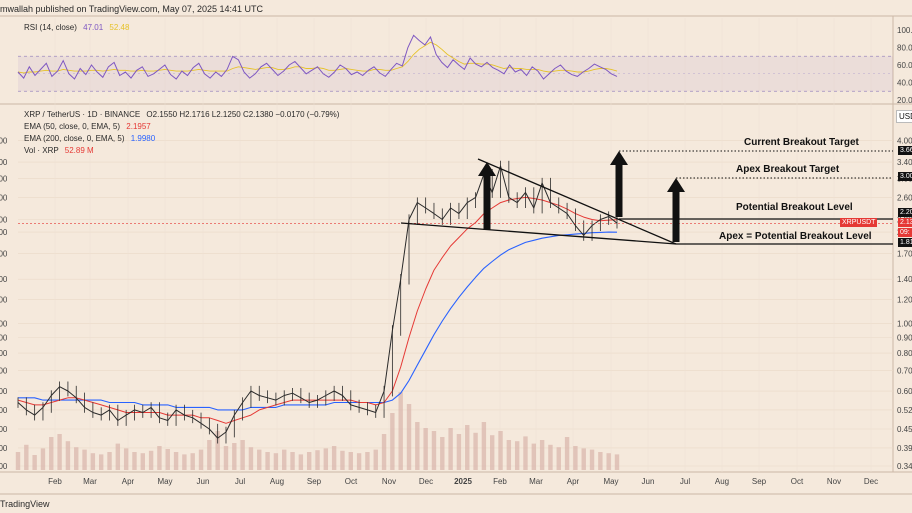  I want to click on ema200-legend: EMA (200, close, 0, EMA, 5) 1.9980, so click(89, 138).